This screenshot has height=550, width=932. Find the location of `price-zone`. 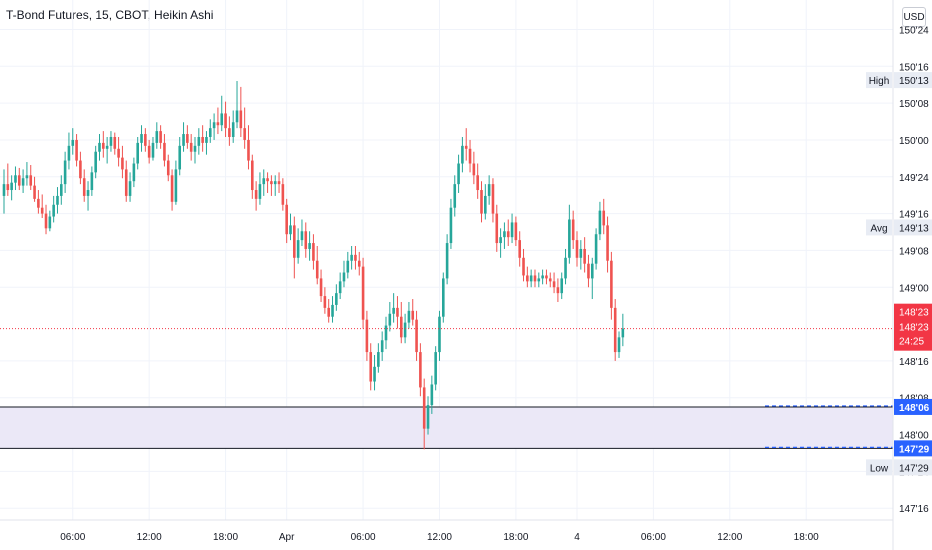

price-zone is located at coordinates (446, 427).